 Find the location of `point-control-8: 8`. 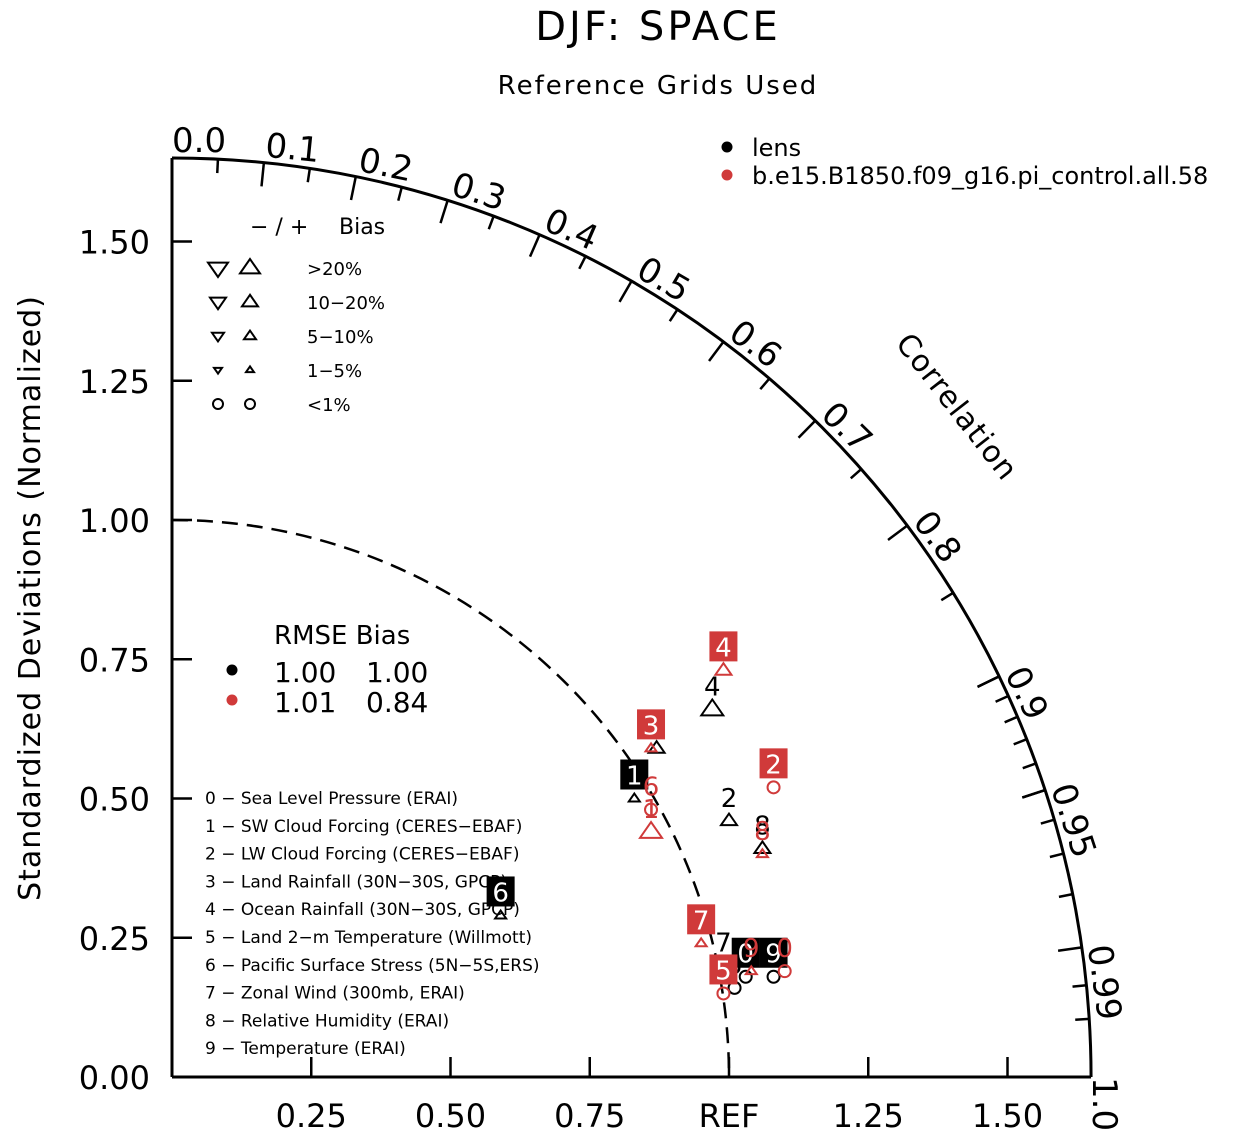

point-control-8: 8 is located at coordinates (762, 838).